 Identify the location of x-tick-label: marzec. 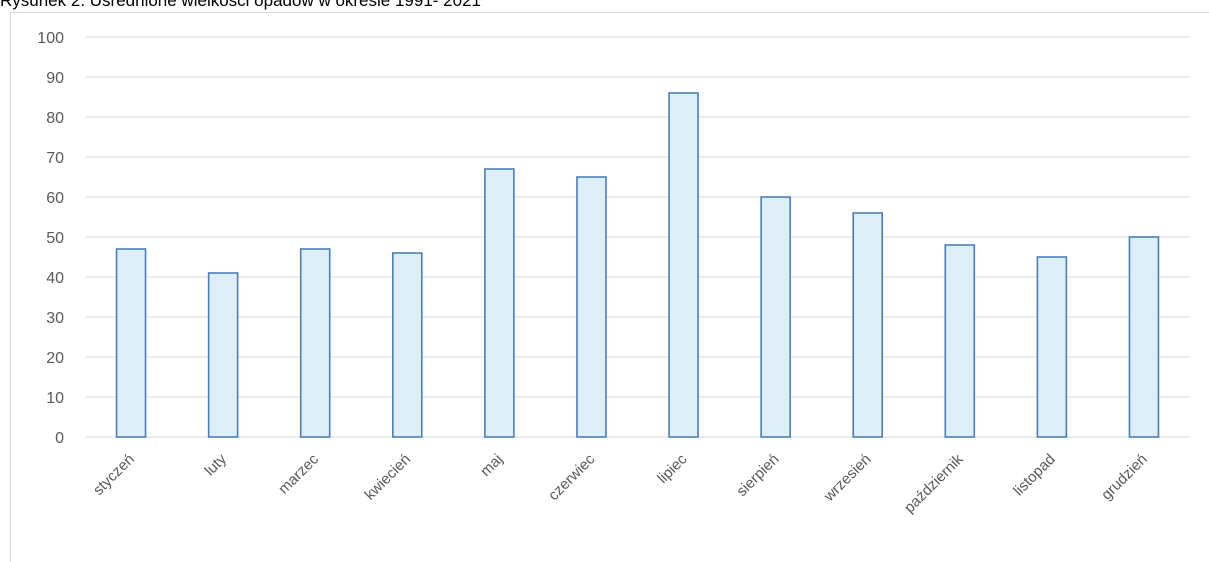
(298, 473).